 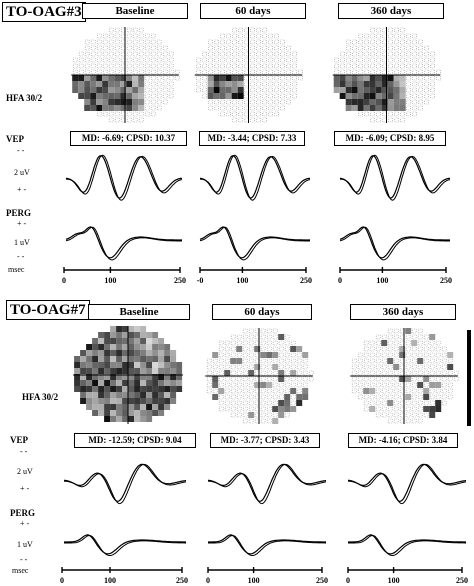 What do you see at coordinates (48, 310) in the screenshot?
I see `patient-id-label: TO-OAG#7` at bounding box center [48, 310].